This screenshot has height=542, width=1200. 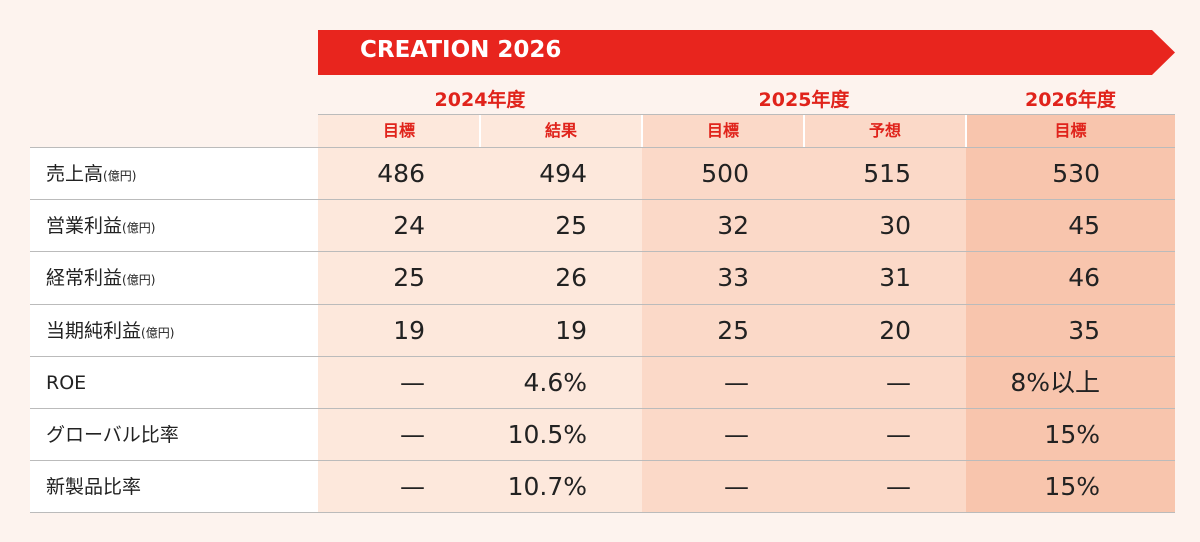 I want to click on banner-title: CREATION 2026, so click(x=461, y=50).